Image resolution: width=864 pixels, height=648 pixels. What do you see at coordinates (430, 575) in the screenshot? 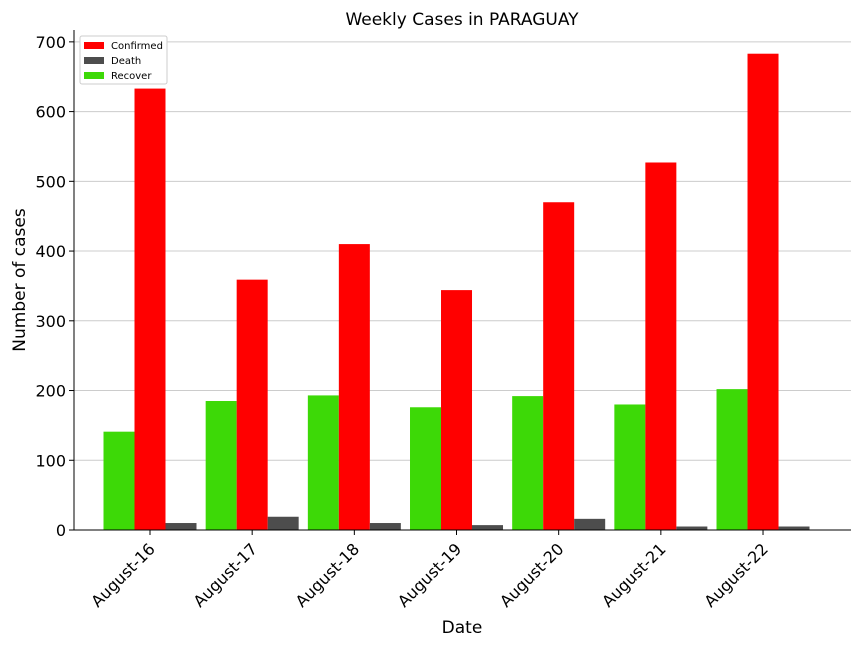
I see `x-tick-label: August-19` at bounding box center [430, 575].